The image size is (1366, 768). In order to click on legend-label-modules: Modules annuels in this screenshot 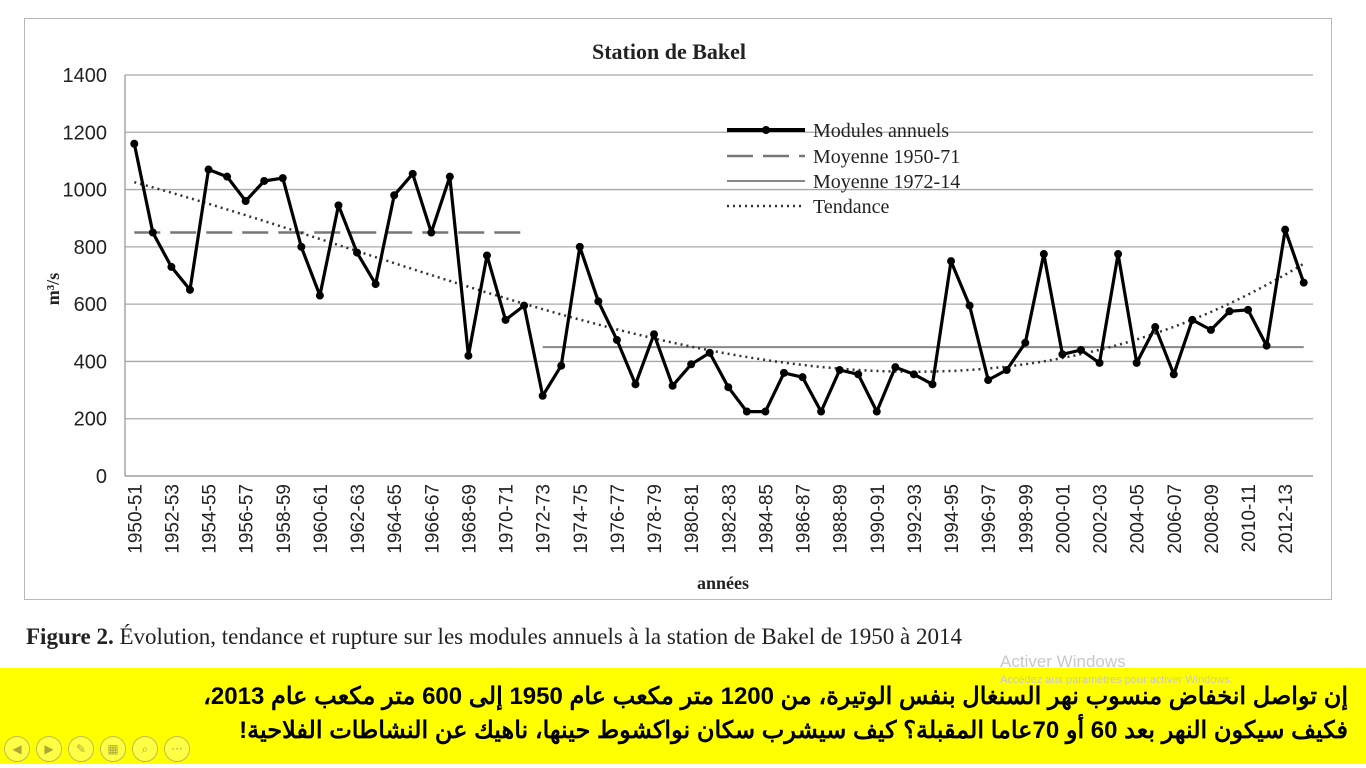, I will do `click(881, 131)`.